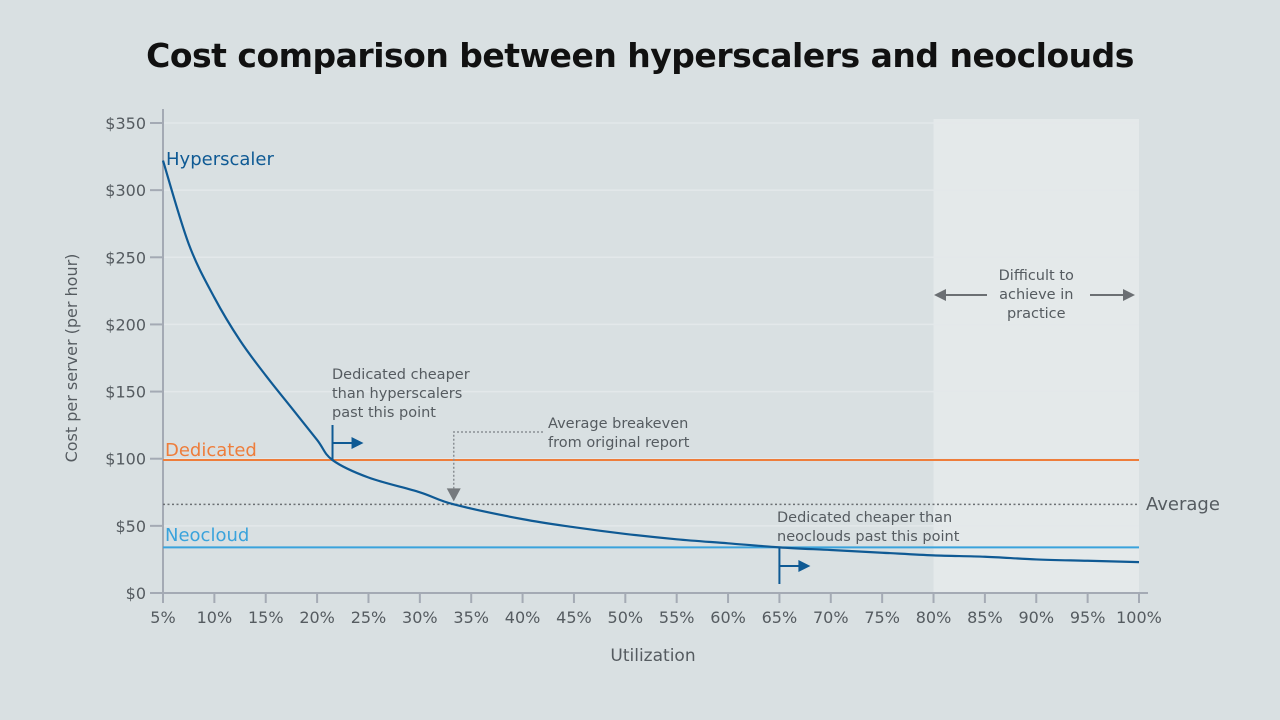  What do you see at coordinates (1183, 504) in the screenshot?
I see `legend-average: Average` at bounding box center [1183, 504].